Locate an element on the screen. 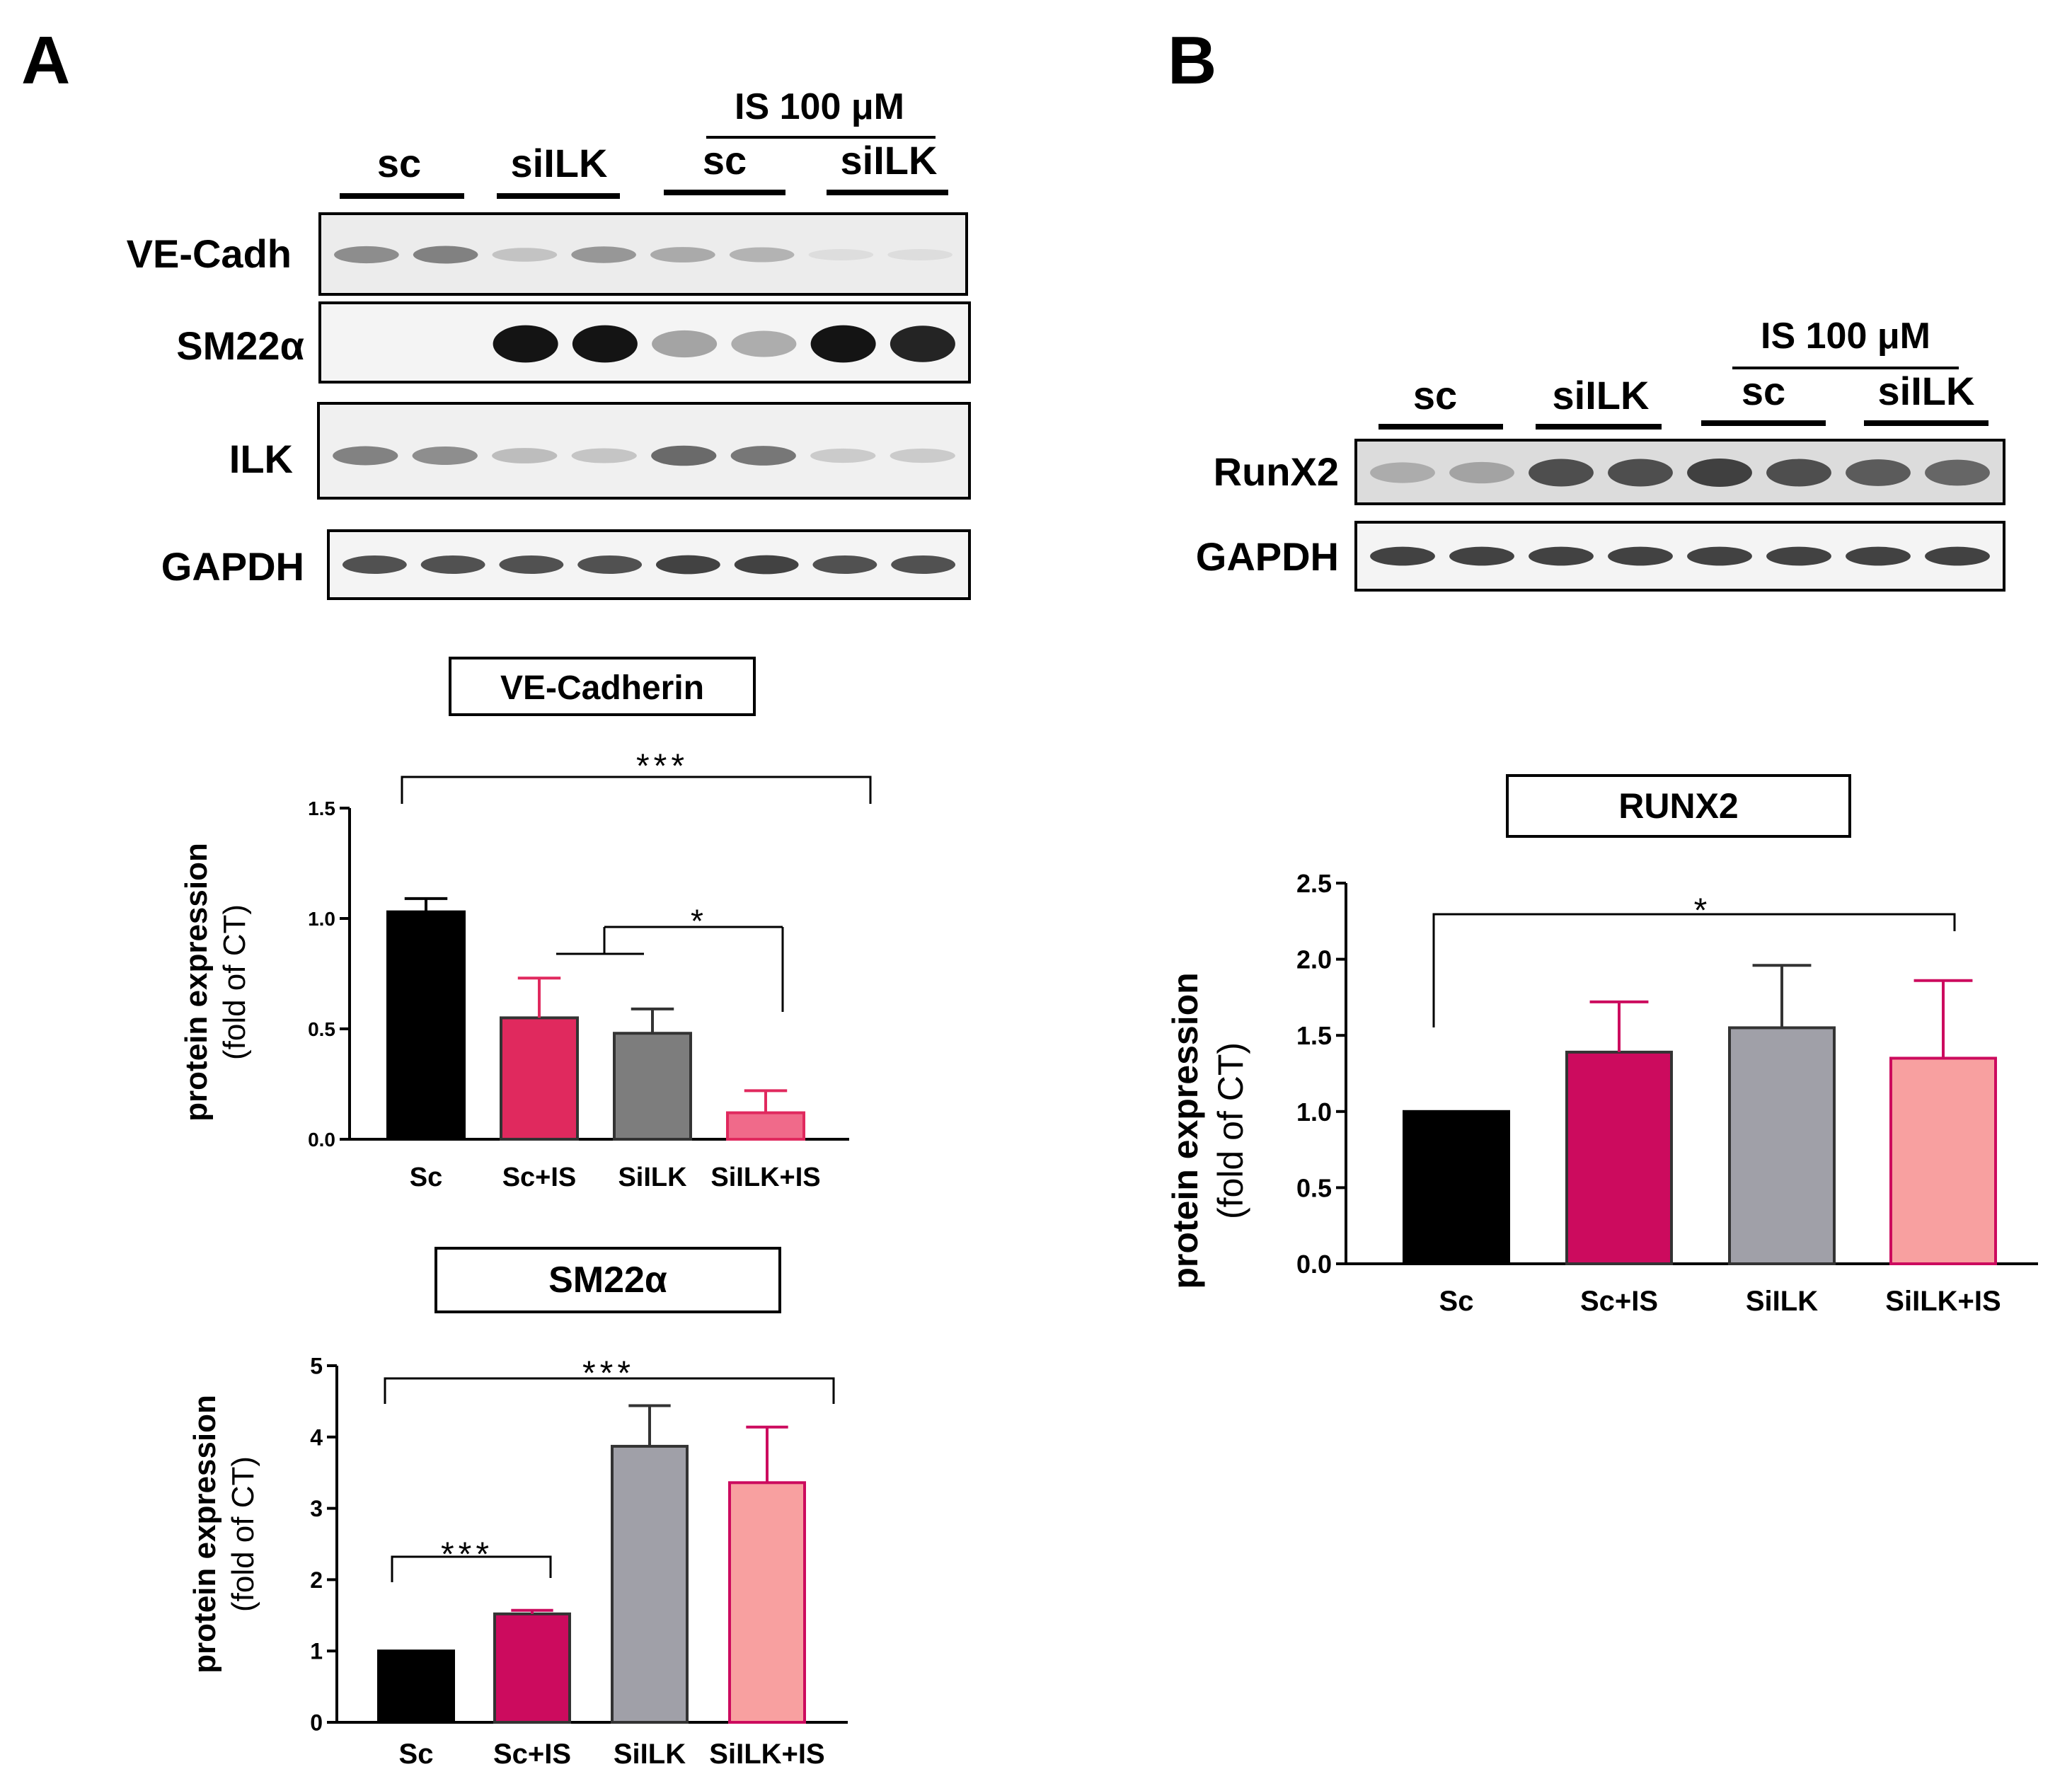  blot-a-row-box is located at coordinates (644, 451).